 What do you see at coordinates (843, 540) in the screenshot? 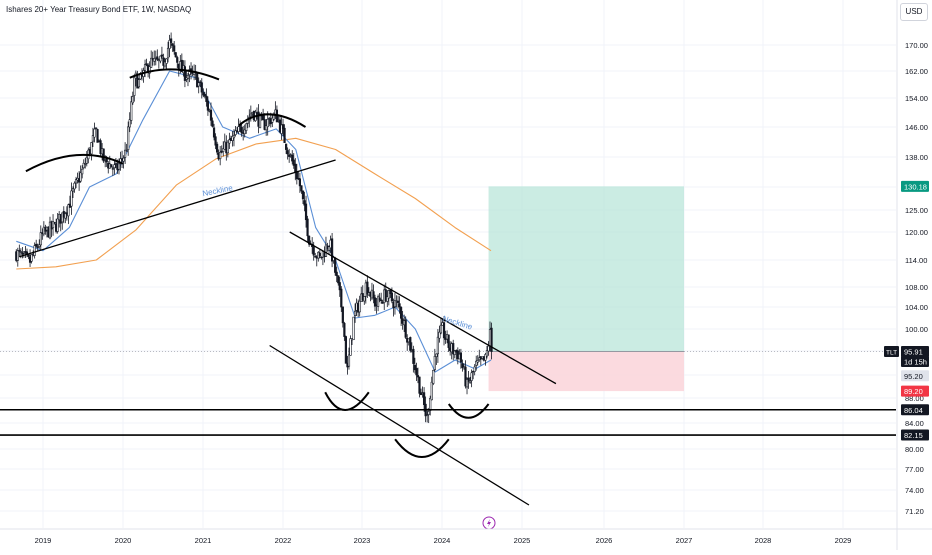
I see `x-tick-label: 2029` at bounding box center [843, 540].